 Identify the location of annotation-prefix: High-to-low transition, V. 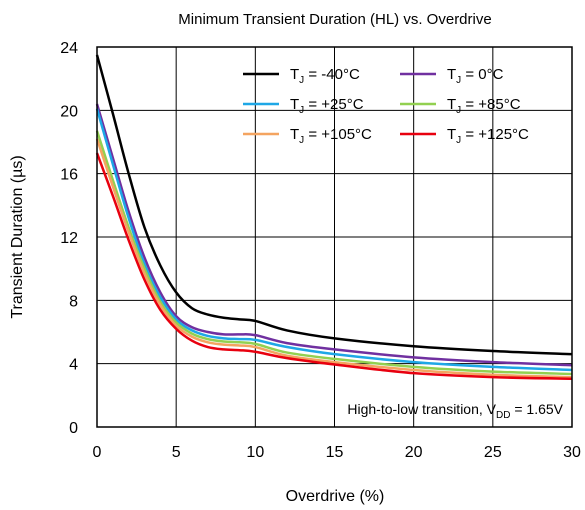
(421, 409).